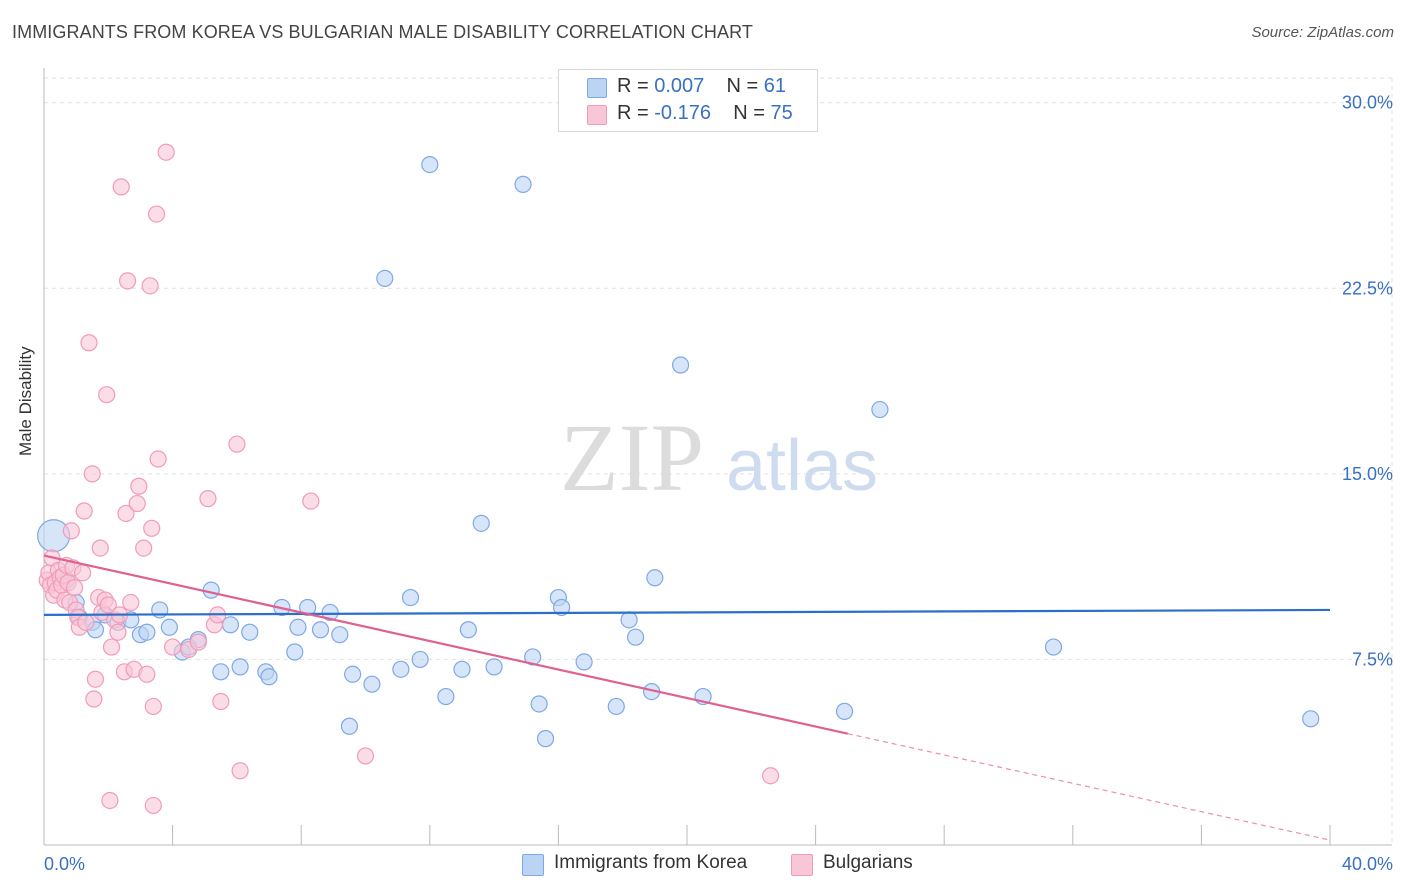 This screenshot has width=1406, height=892. I want to click on x-tick-label-max: 40.0%, so click(1367, 864).